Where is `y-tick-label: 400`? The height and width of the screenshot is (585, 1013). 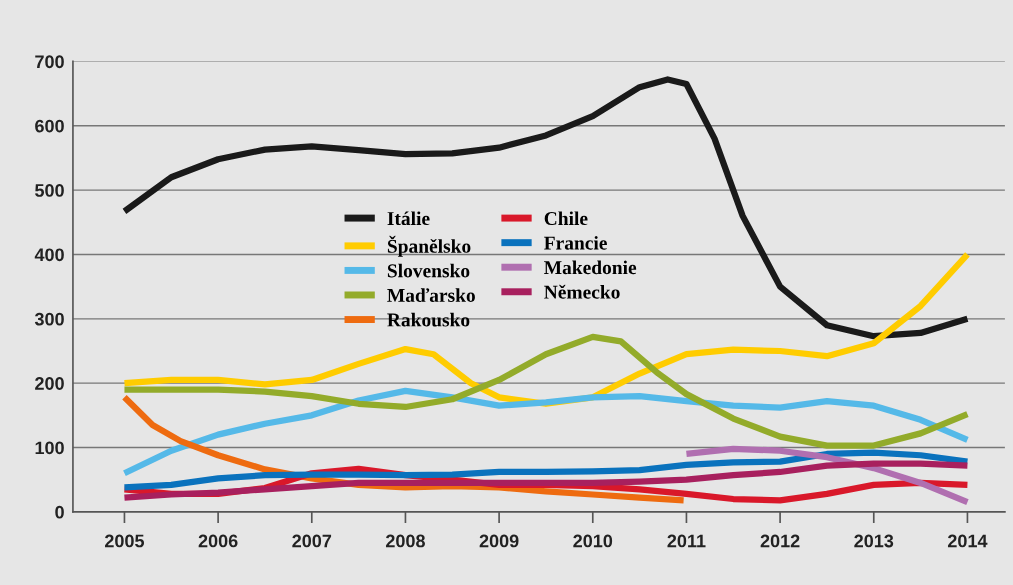 y-tick-label: 400 is located at coordinates (49, 255).